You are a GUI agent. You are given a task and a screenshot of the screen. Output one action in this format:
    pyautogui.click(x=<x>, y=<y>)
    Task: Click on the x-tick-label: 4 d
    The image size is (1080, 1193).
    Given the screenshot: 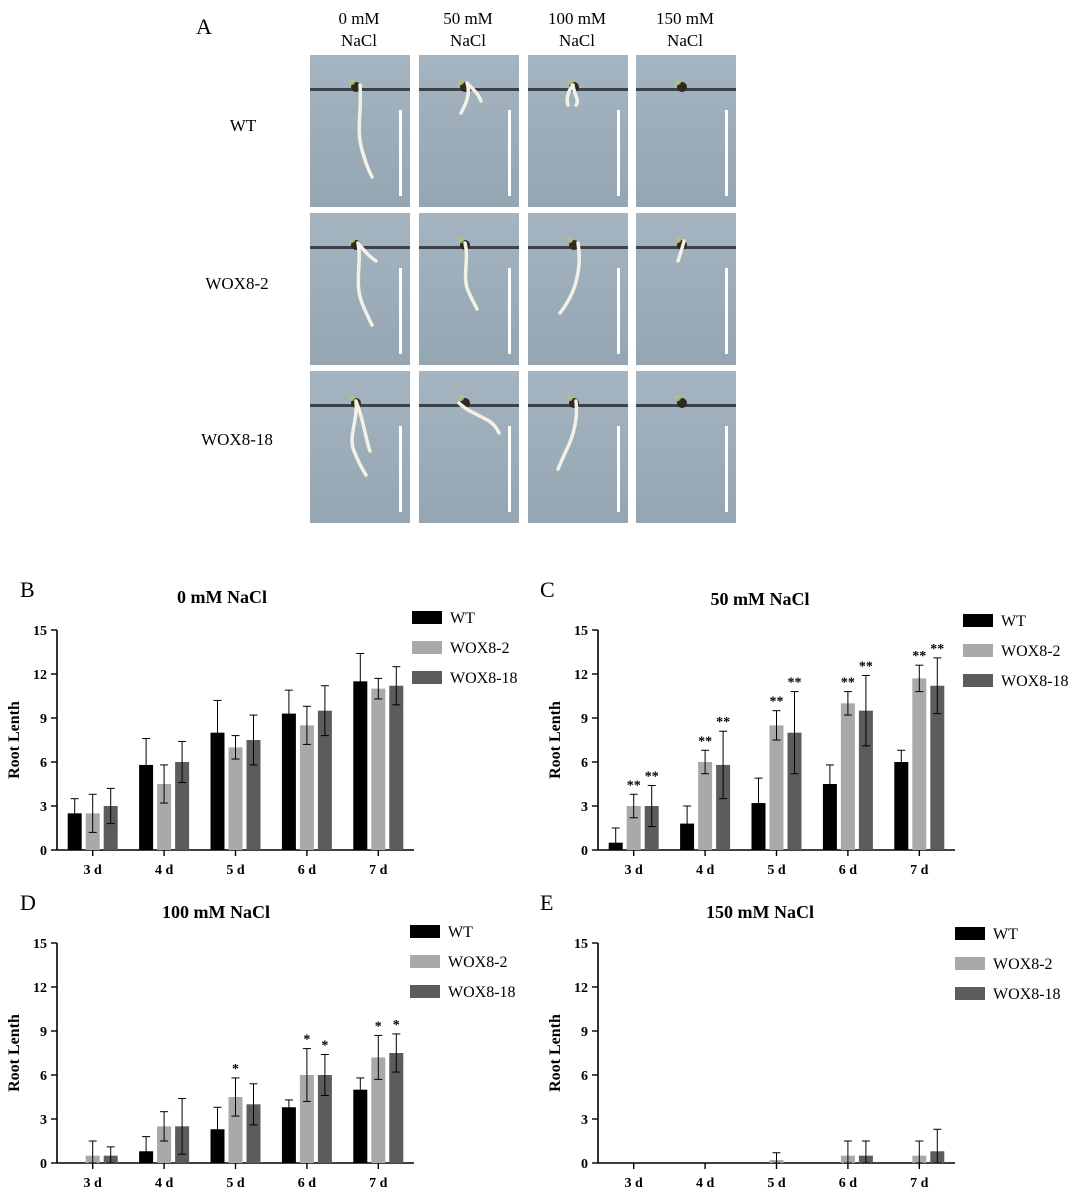 What is the action you would take?
    pyautogui.click(x=164, y=1183)
    